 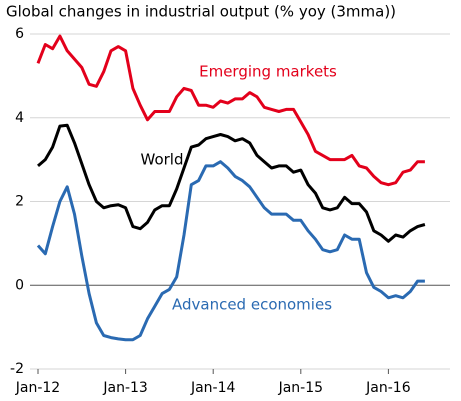 What do you see at coordinates (19, 285) in the screenshot?
I see `y-tick-label: 0` at bounding box center [19, 285].